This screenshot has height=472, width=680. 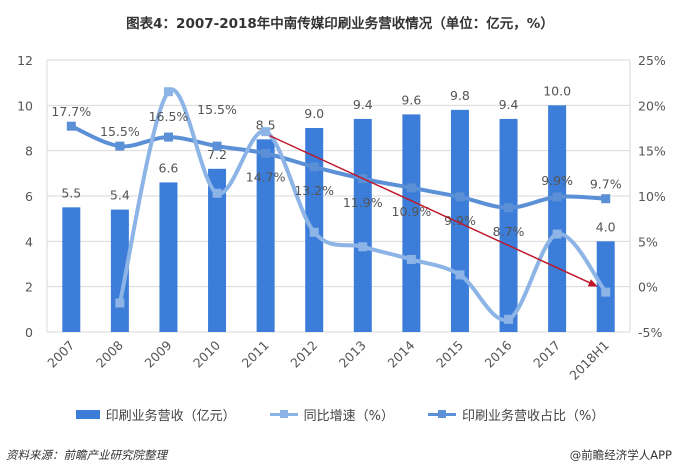 What do you see at coordinates (169, 167) in the screenshot?
I see `bar-label: 6.6` at bounding box center [169, 167].